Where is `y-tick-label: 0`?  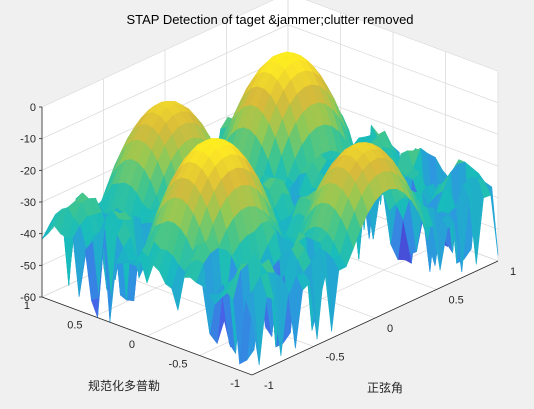 y-tick-label: 0 is located at coordinates (132, 345).